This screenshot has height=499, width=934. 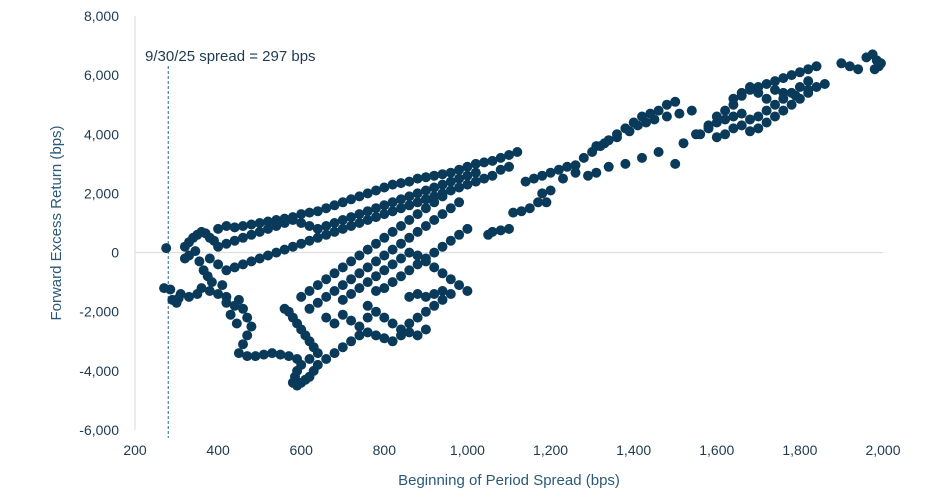 I want to click on y-tick-label: 8,000, so click(x=101, y=16).